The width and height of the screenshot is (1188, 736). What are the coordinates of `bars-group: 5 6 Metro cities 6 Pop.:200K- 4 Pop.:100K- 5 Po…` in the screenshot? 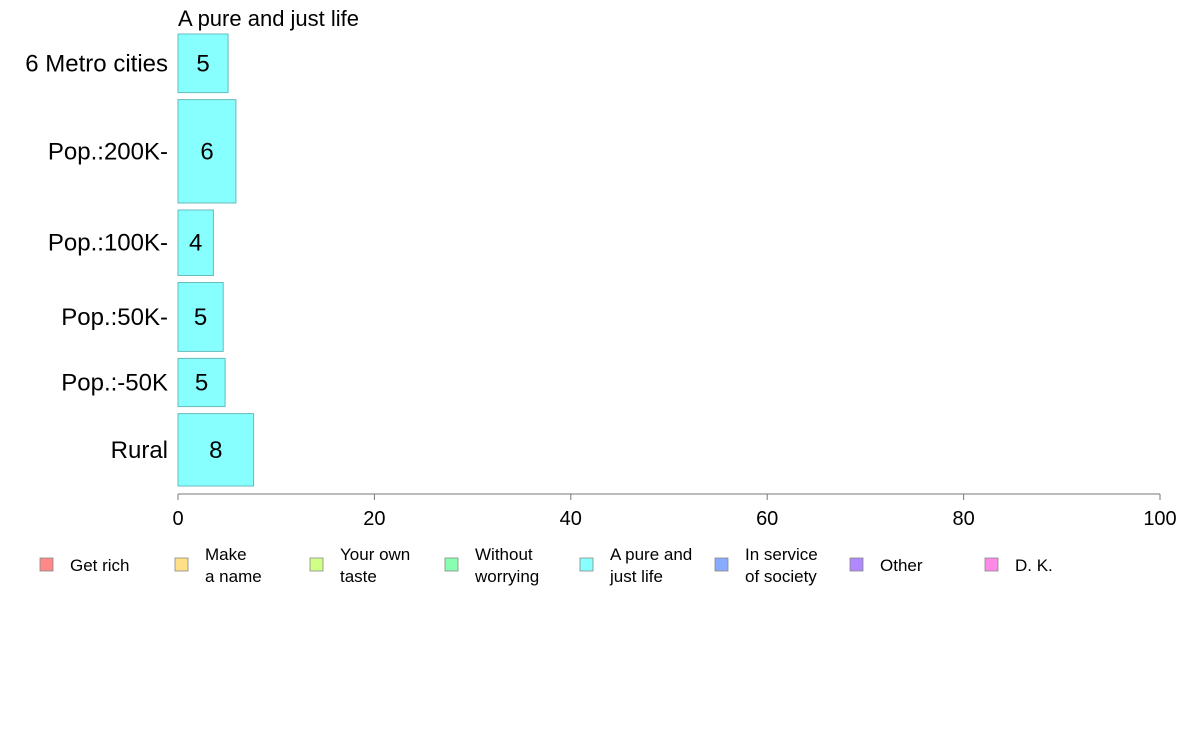 It's located at (140, 260).